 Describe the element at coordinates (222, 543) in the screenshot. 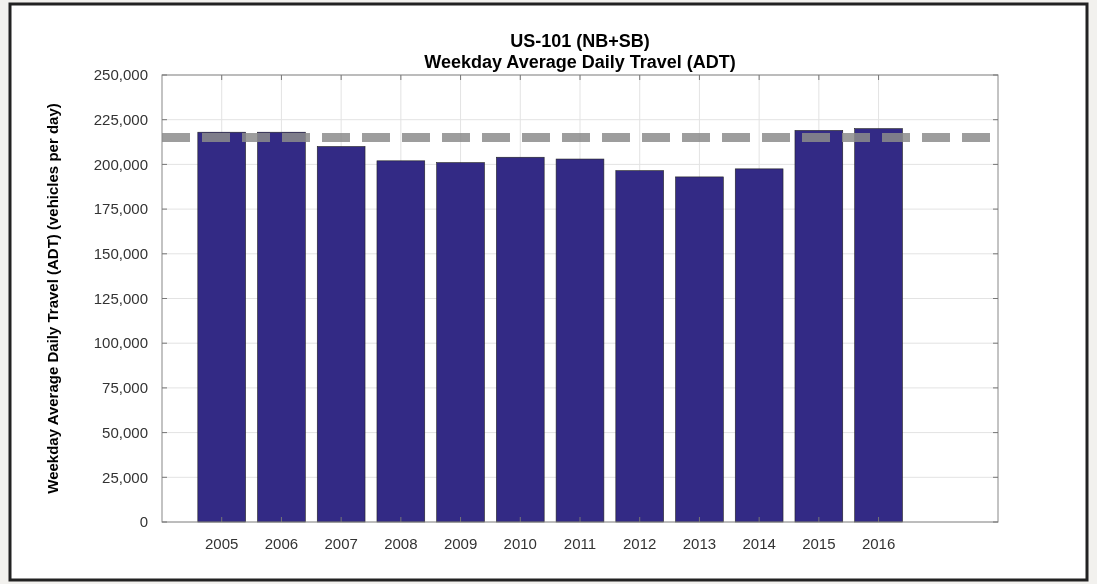

I see `x-tick-label: 2005` at that location.